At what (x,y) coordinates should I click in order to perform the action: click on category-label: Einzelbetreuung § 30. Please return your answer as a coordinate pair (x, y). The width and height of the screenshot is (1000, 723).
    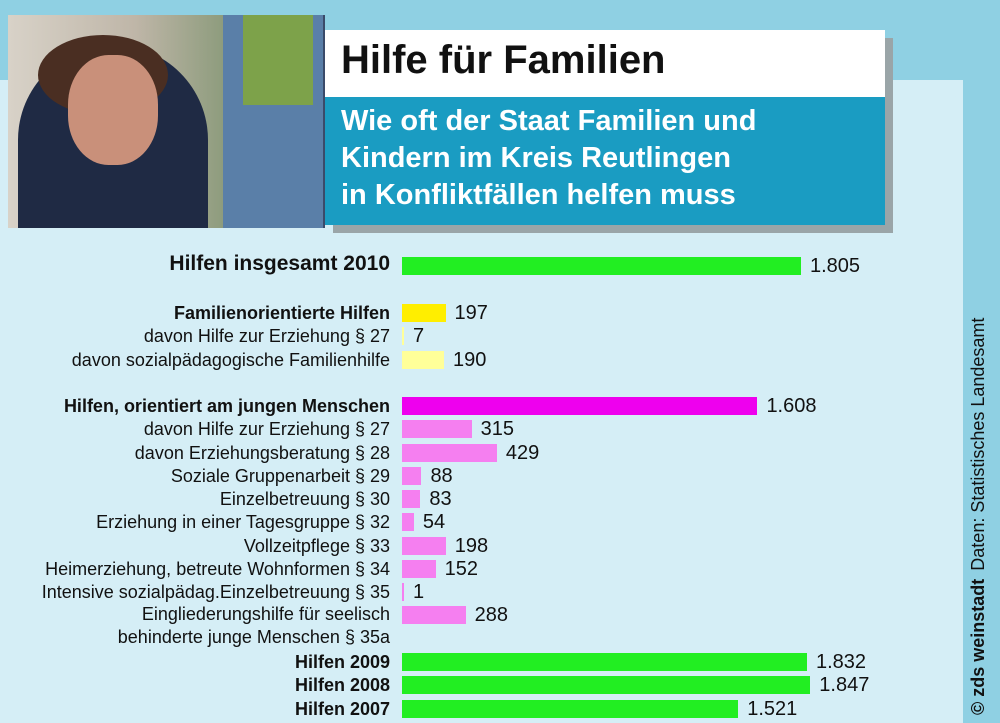
    Looking at the image, I should click on (304, 499).